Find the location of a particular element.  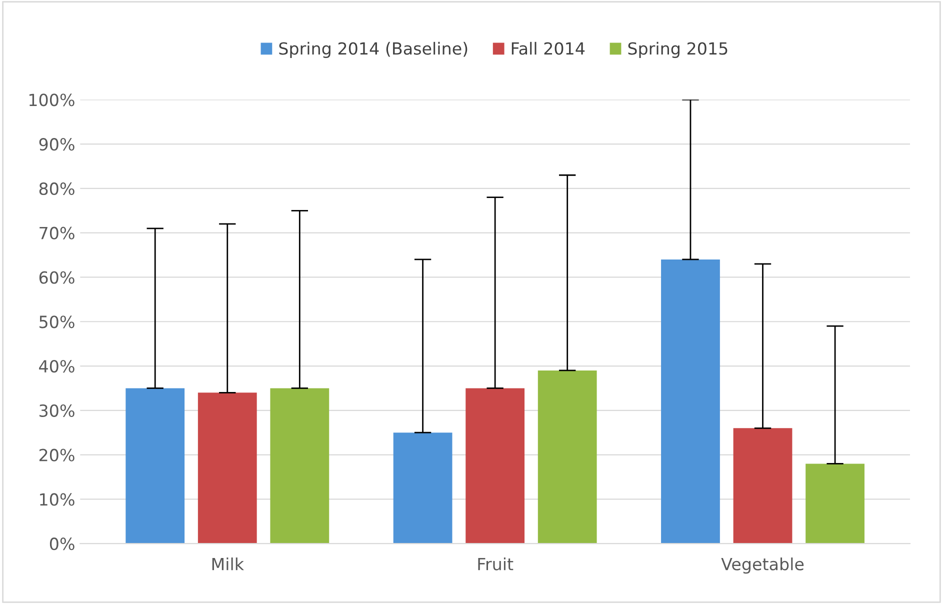

x-tick-label: Vegetable is located at coordinates (762, 565).